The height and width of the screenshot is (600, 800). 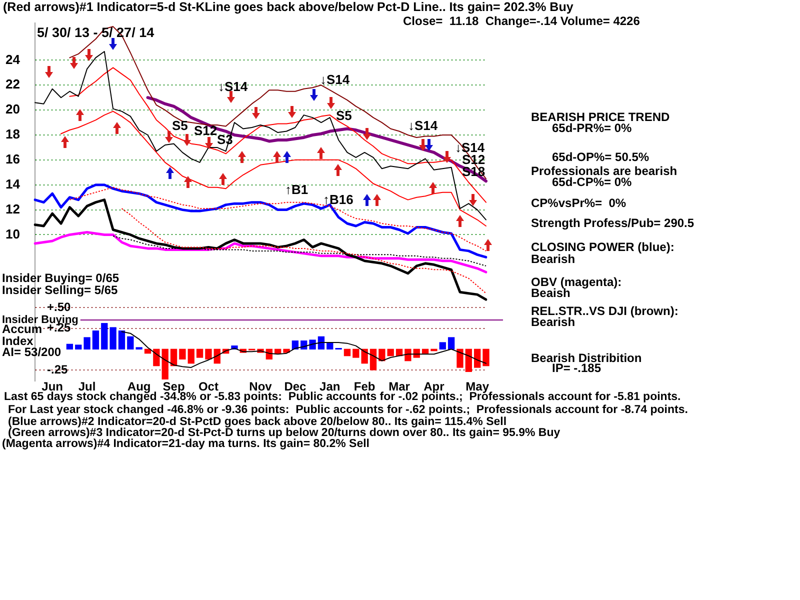 I want to click on x-tick-label: May, so click(x=478, y=386).